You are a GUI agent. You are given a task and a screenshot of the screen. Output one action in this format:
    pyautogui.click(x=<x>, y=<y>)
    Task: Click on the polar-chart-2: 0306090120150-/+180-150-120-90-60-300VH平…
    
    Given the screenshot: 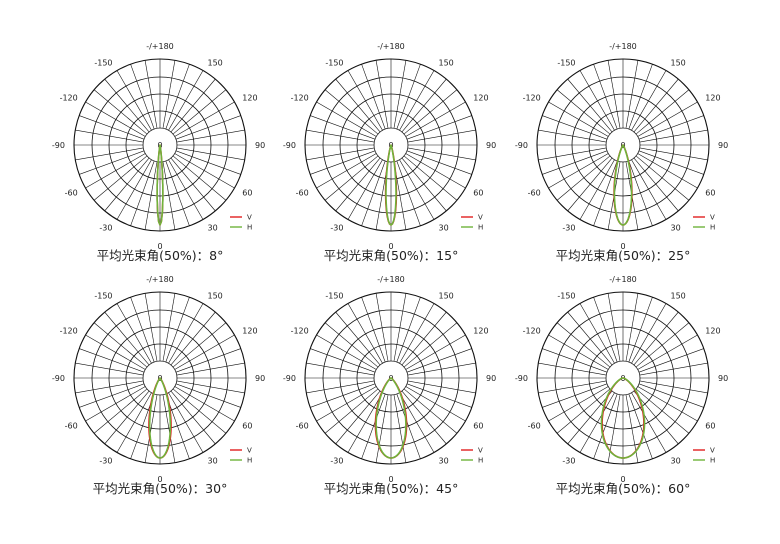 What is the action you would take?
    pyautogui.click(x=389, y=152)
    